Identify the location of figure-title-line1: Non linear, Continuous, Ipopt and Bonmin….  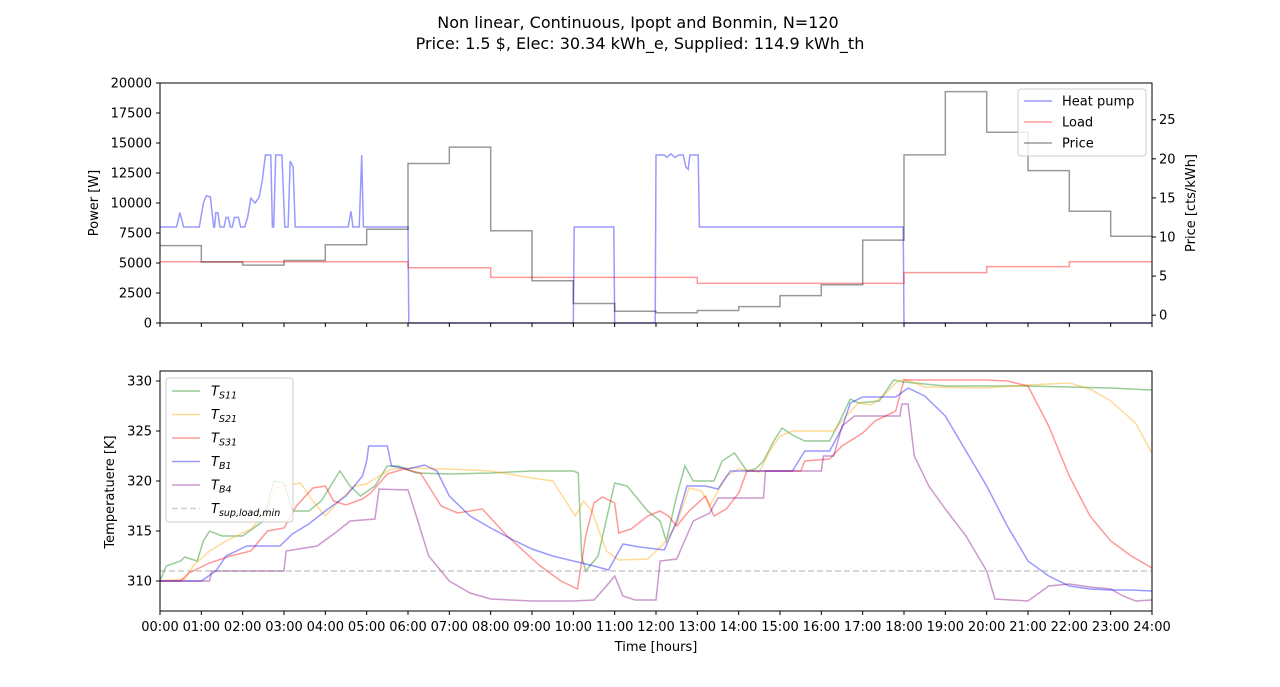
(637, 22).